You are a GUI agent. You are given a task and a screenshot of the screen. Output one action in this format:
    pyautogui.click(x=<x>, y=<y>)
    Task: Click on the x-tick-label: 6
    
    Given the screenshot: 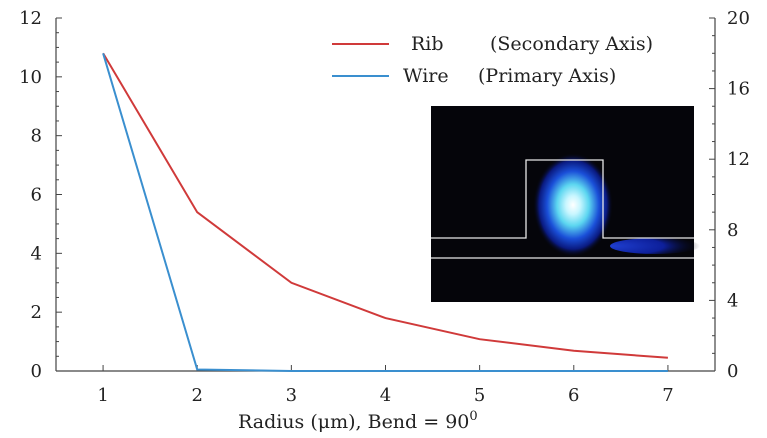 What is the action you would take?
    pyautogui.click(x=573, y=395)
    